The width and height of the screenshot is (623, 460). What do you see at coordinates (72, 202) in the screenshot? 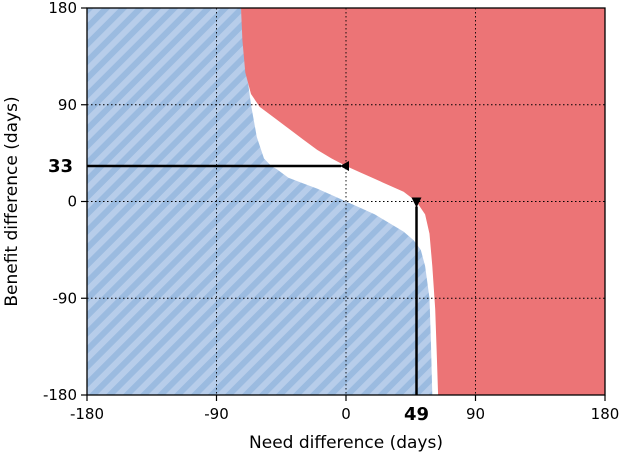
I see `y-tick-label: 0` at bounding box center [72, 202].